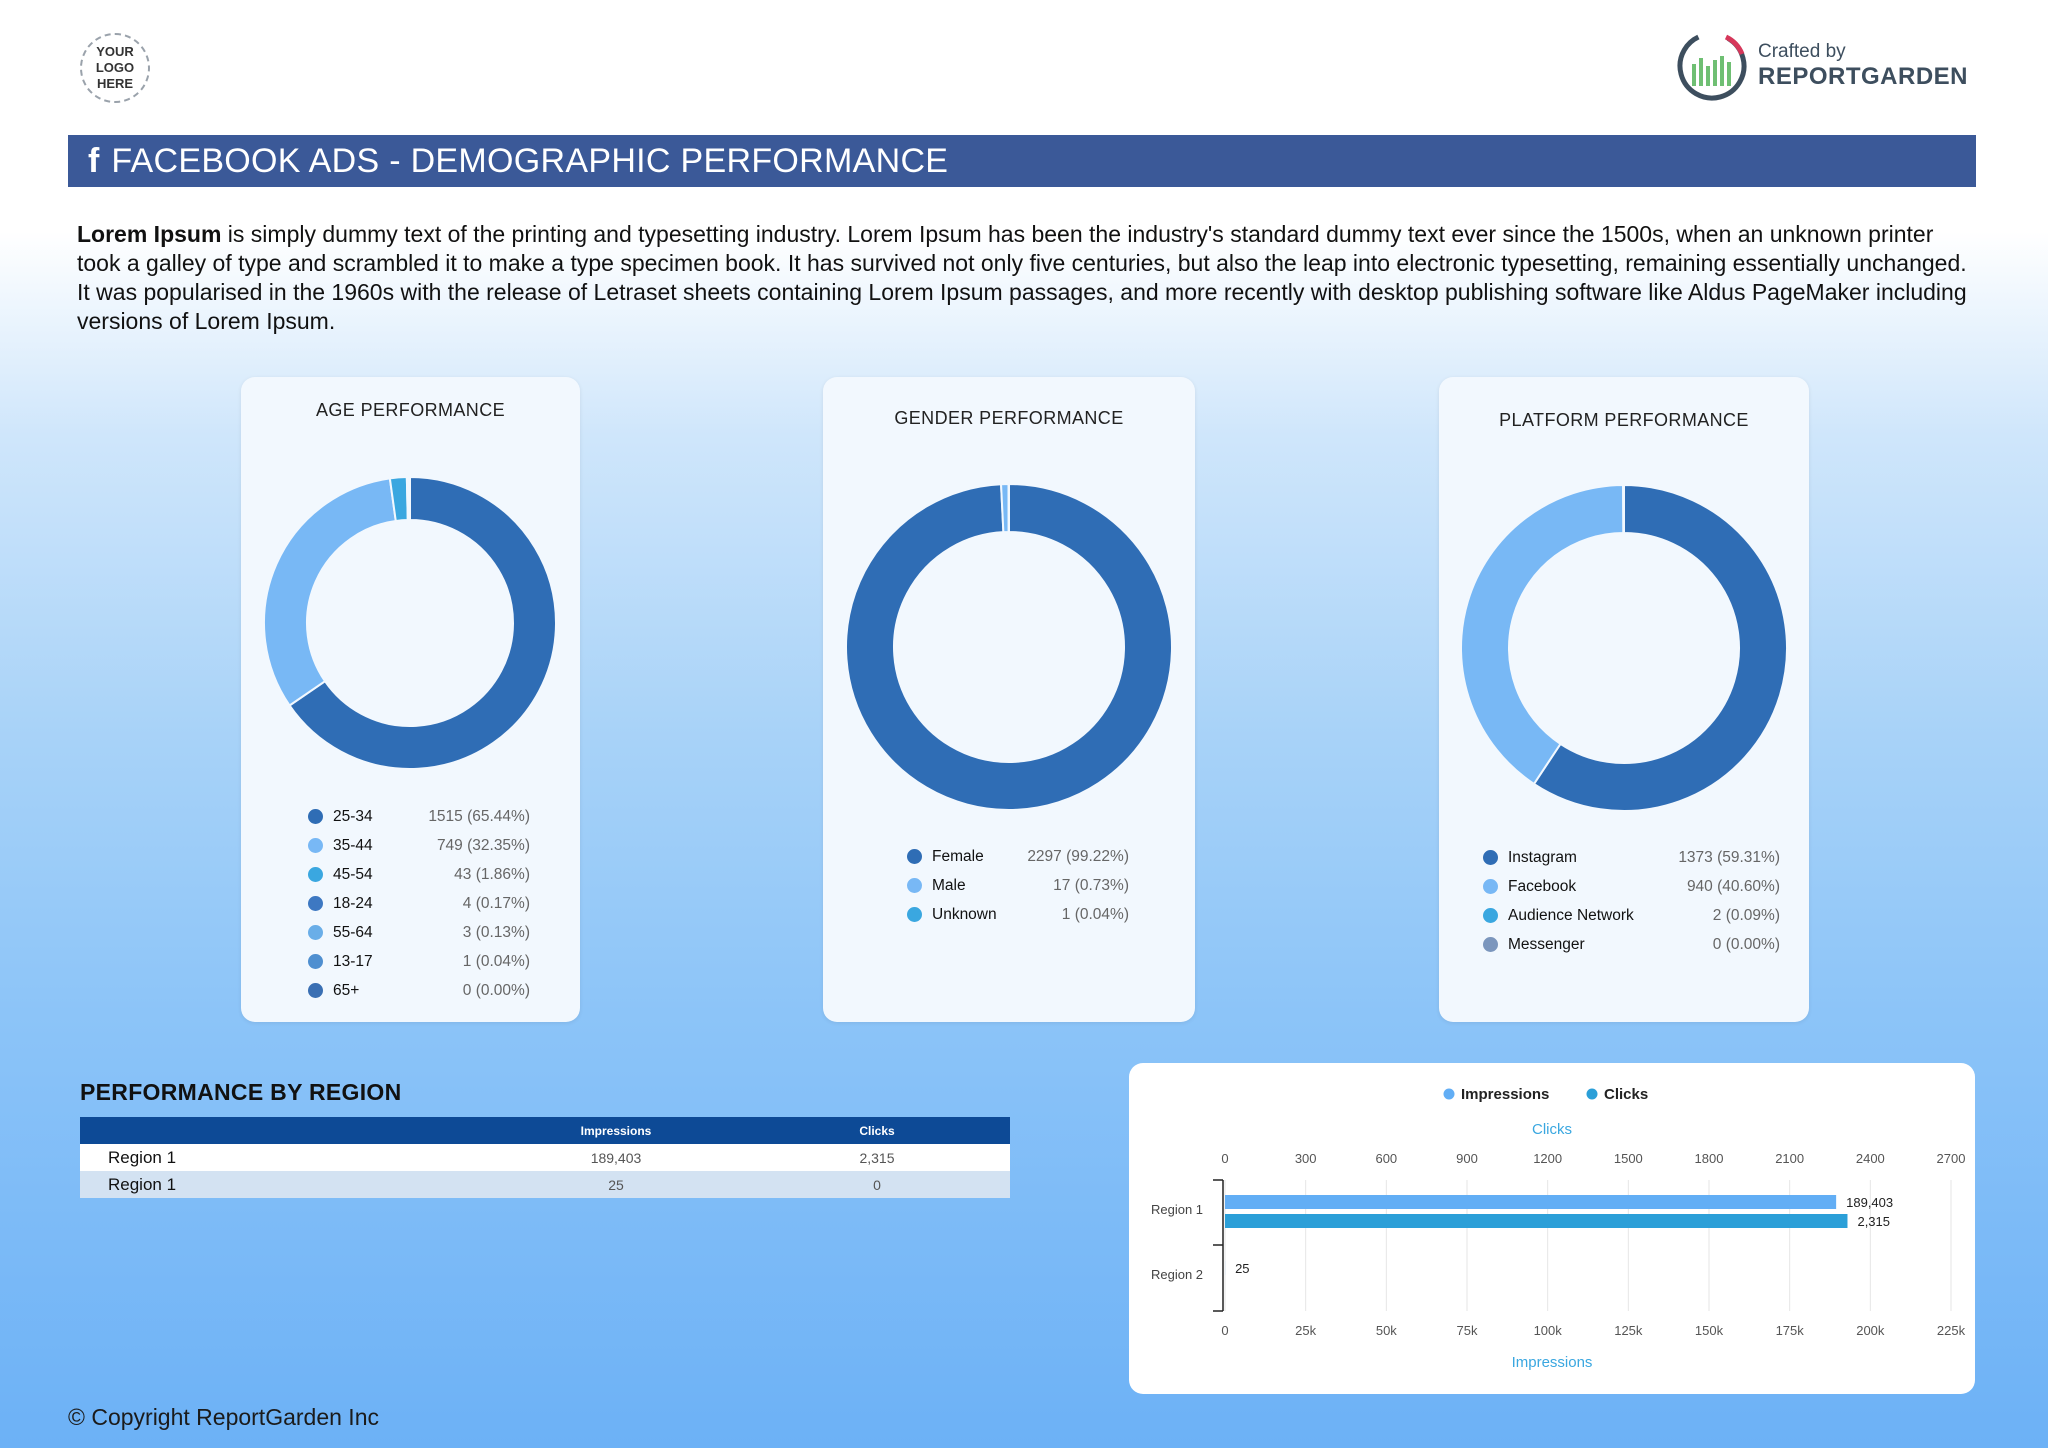  What do you see at coordinates (419, 874) in the screenshot?
I see `legend-item: 45-54 43 (1.86%)` at bounding box center [419, 874].